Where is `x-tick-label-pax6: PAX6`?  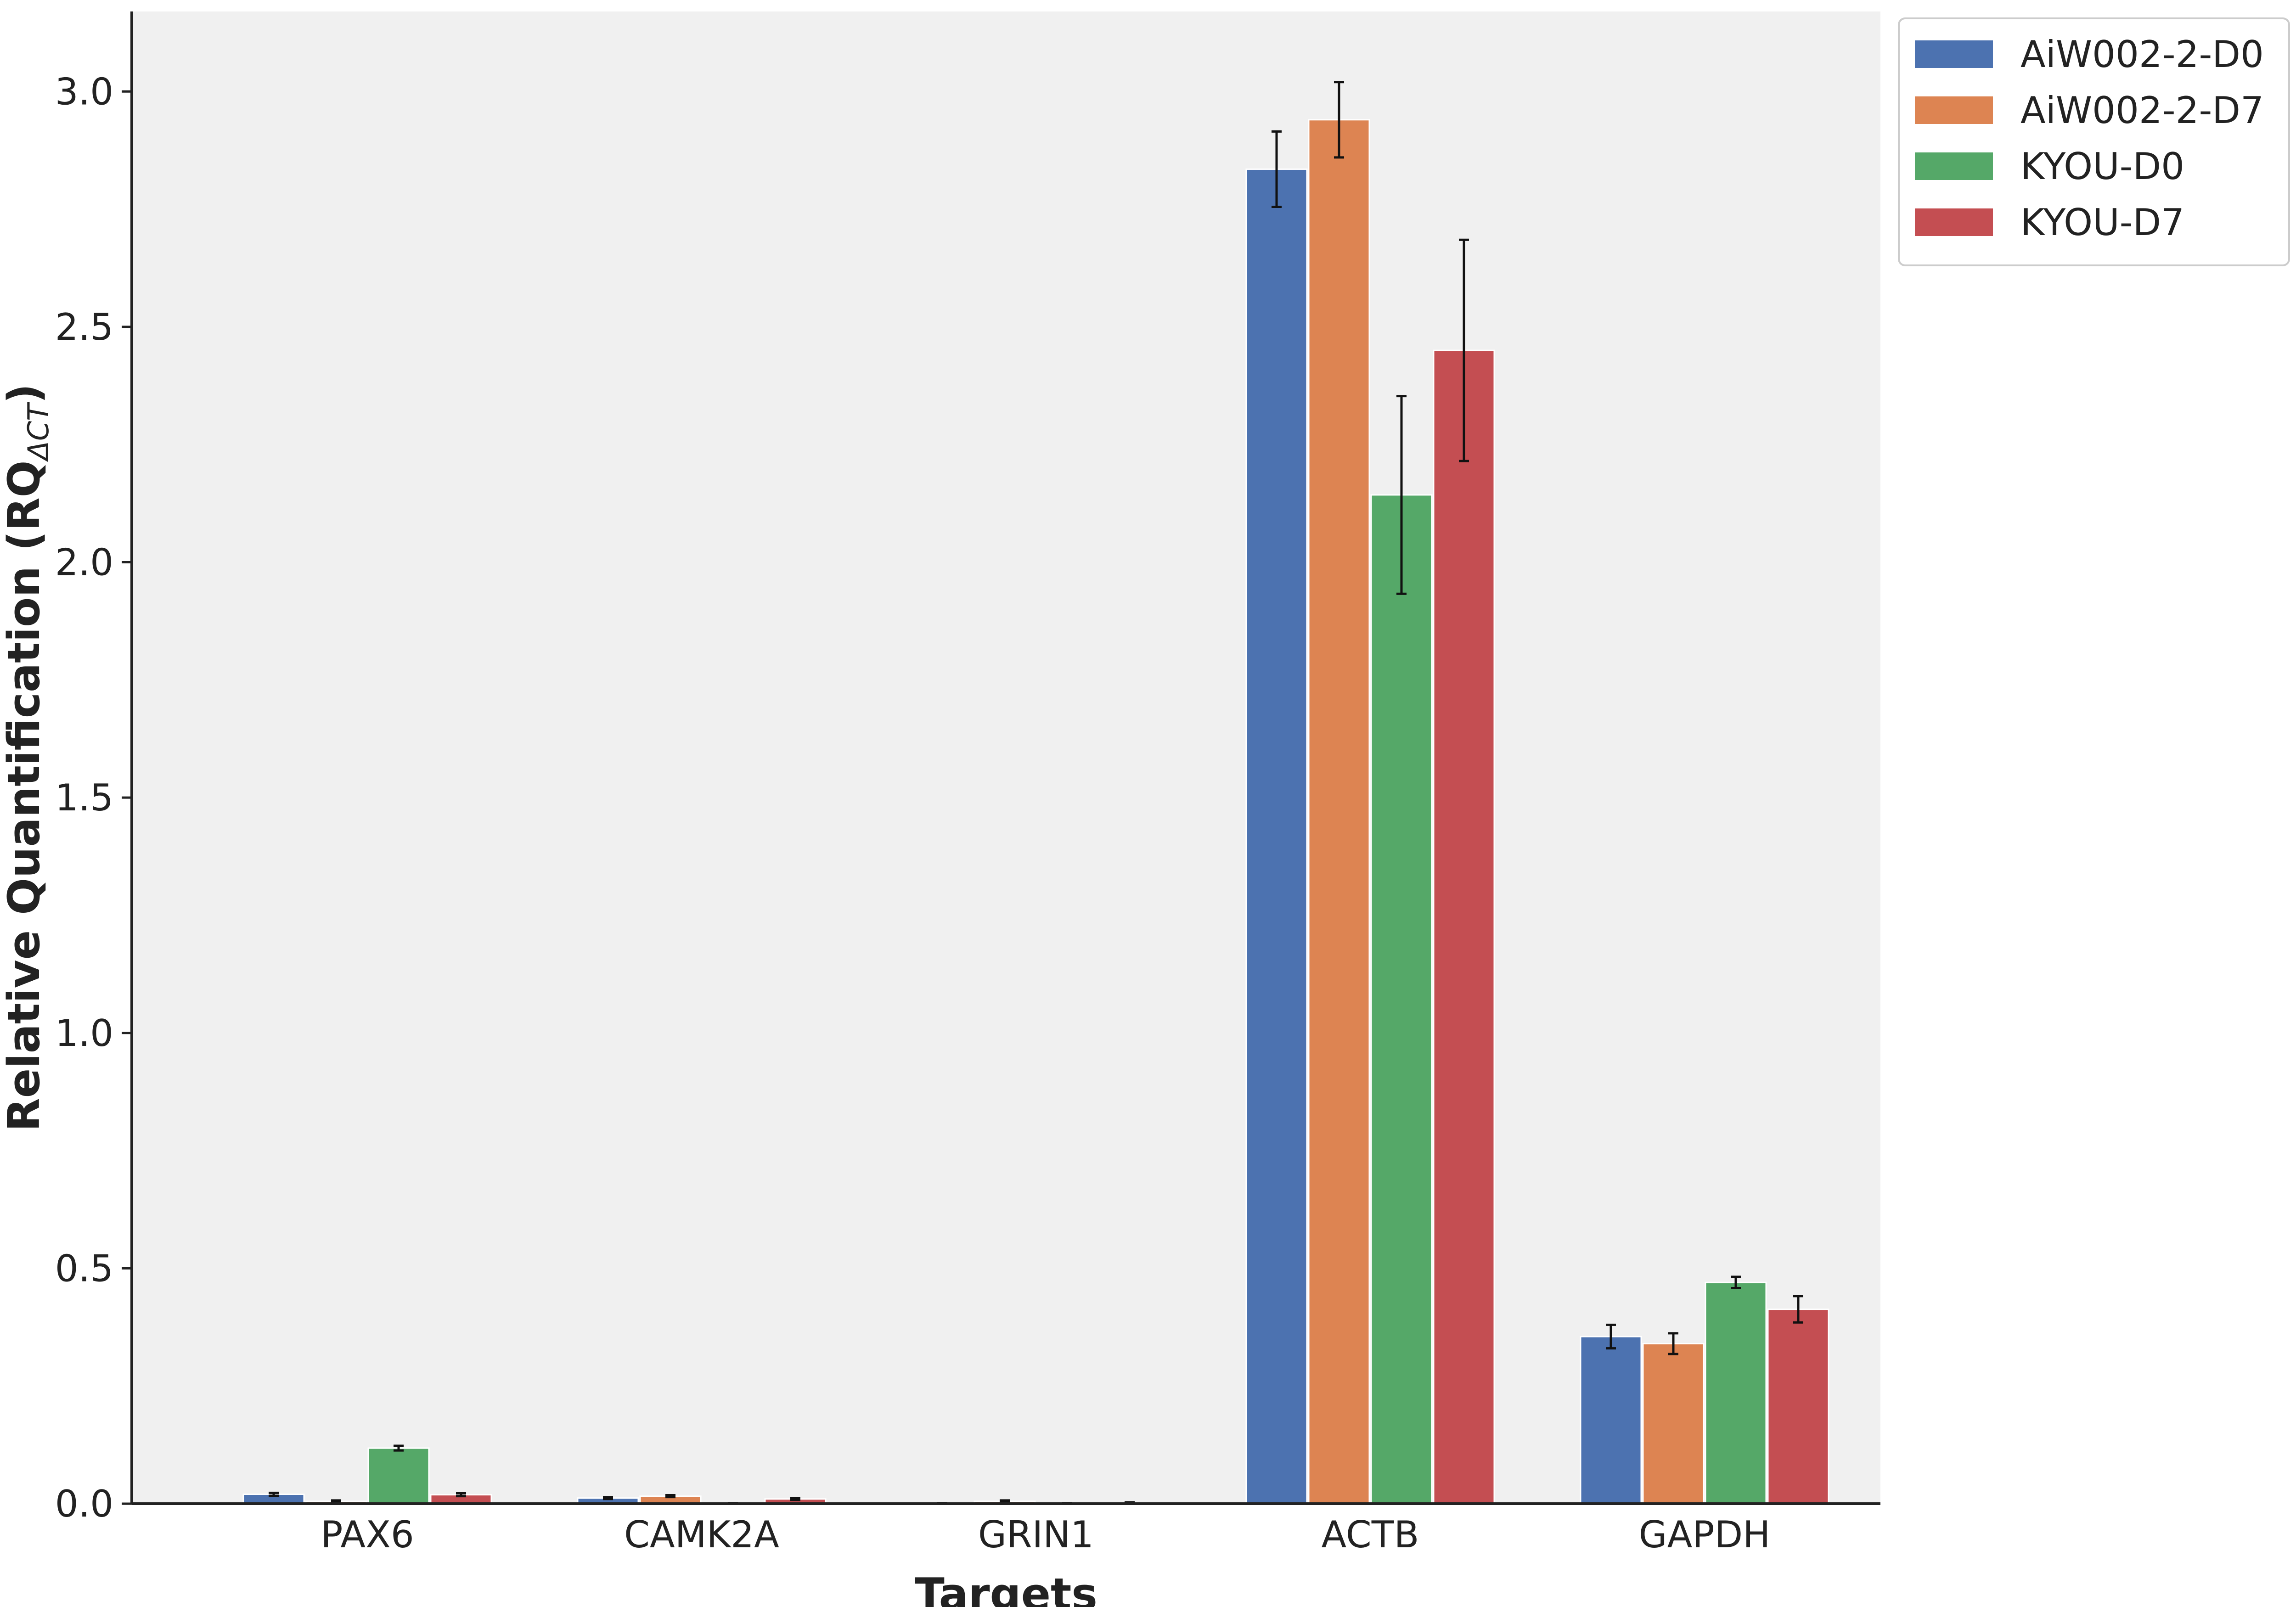 x-tick-label-pax6: PAX6 is located at coordinates (367, 1534).